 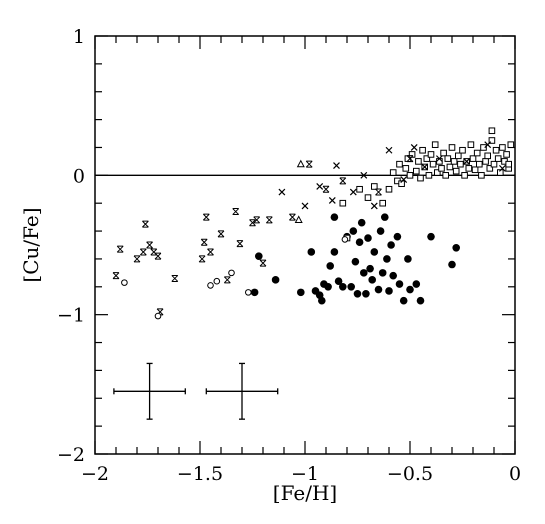 What do you see at coordinates (515, 474) in the screenshot?
I see `x-tick-label: 0` at bounding box center [515, 474].